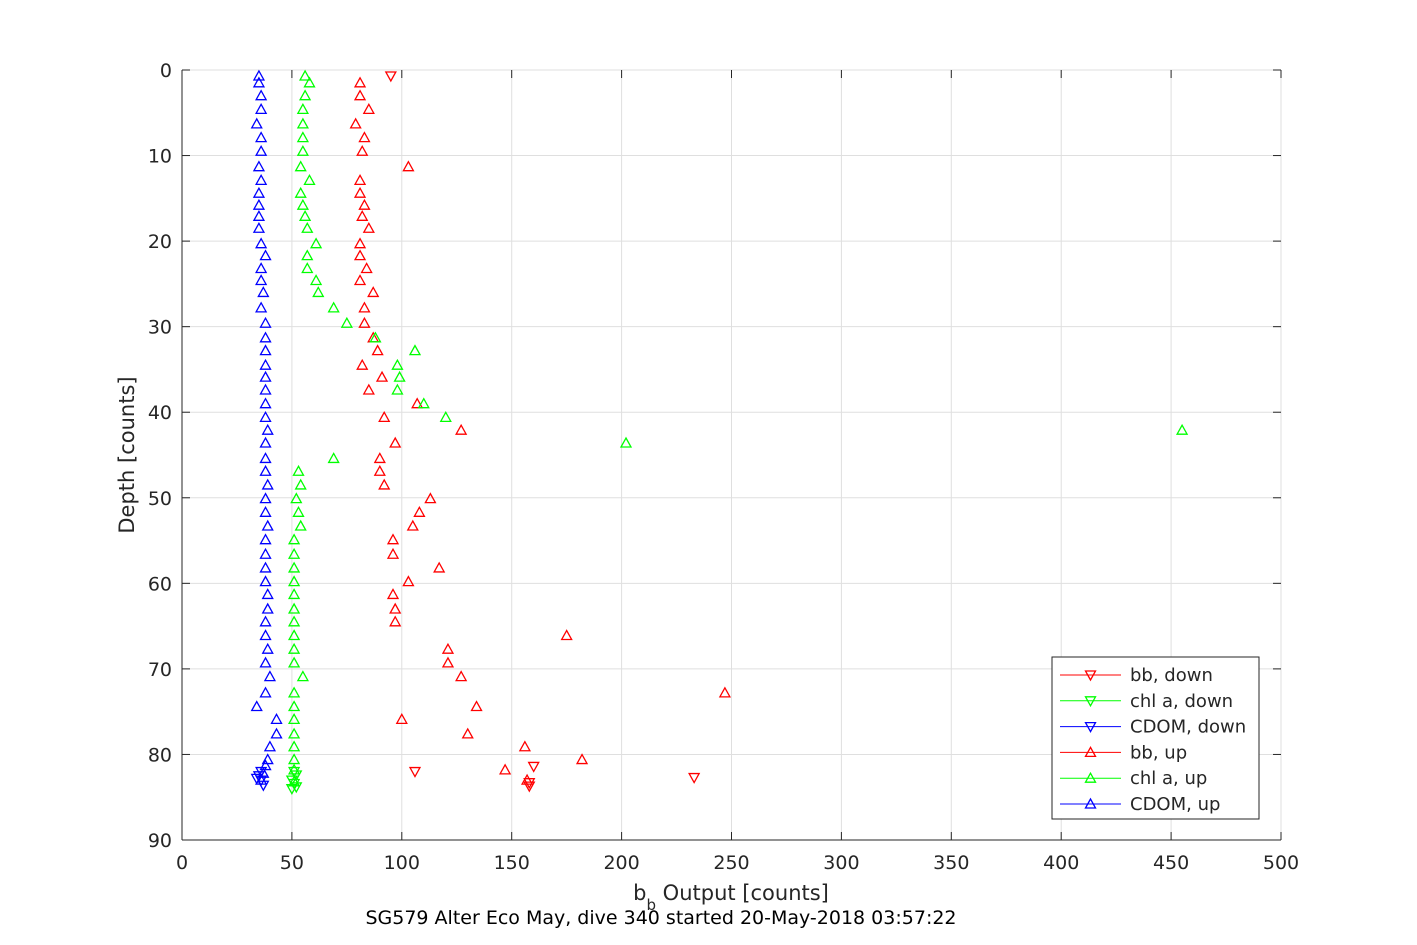 The image size is (1417, 945). Describe the element at coordinates (1153, 727) in the screenshot. I see `legend-entry: CDOM, down` at that location.